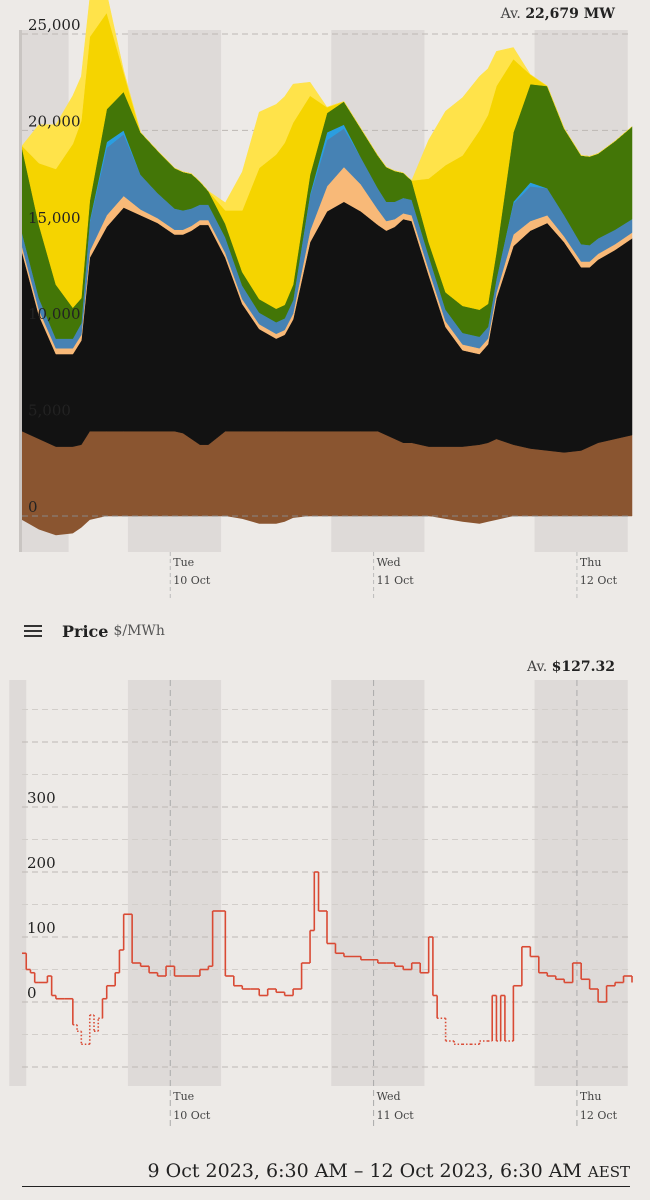 This screenshot has height=1200, width=650. I want to click on gen-x-tick-day-0: Tue, so click(183, 562).